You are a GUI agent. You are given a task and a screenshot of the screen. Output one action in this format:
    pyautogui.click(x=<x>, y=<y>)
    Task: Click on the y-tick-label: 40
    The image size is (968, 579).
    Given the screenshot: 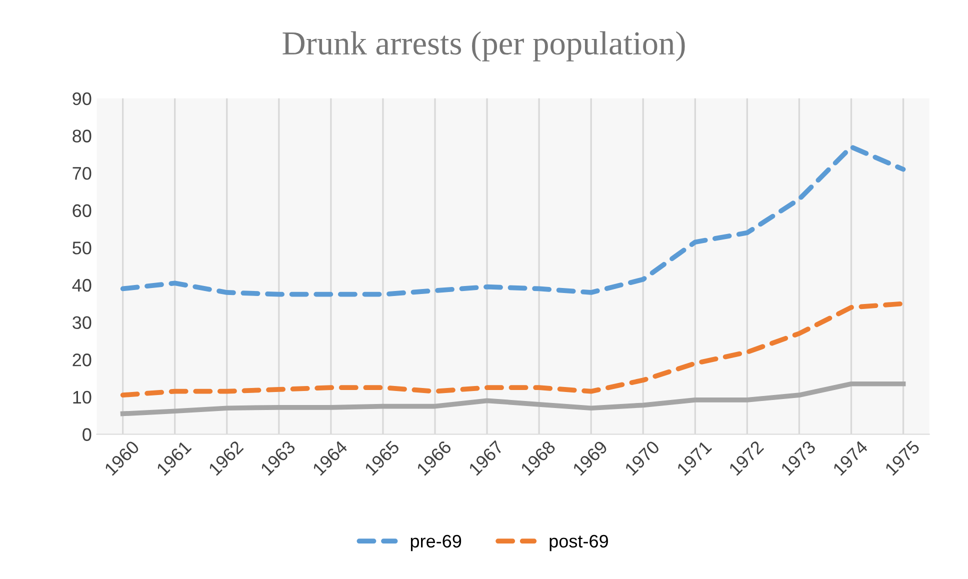 What is the action you would take?
    pyautogui.click(x=82, y=285)
    